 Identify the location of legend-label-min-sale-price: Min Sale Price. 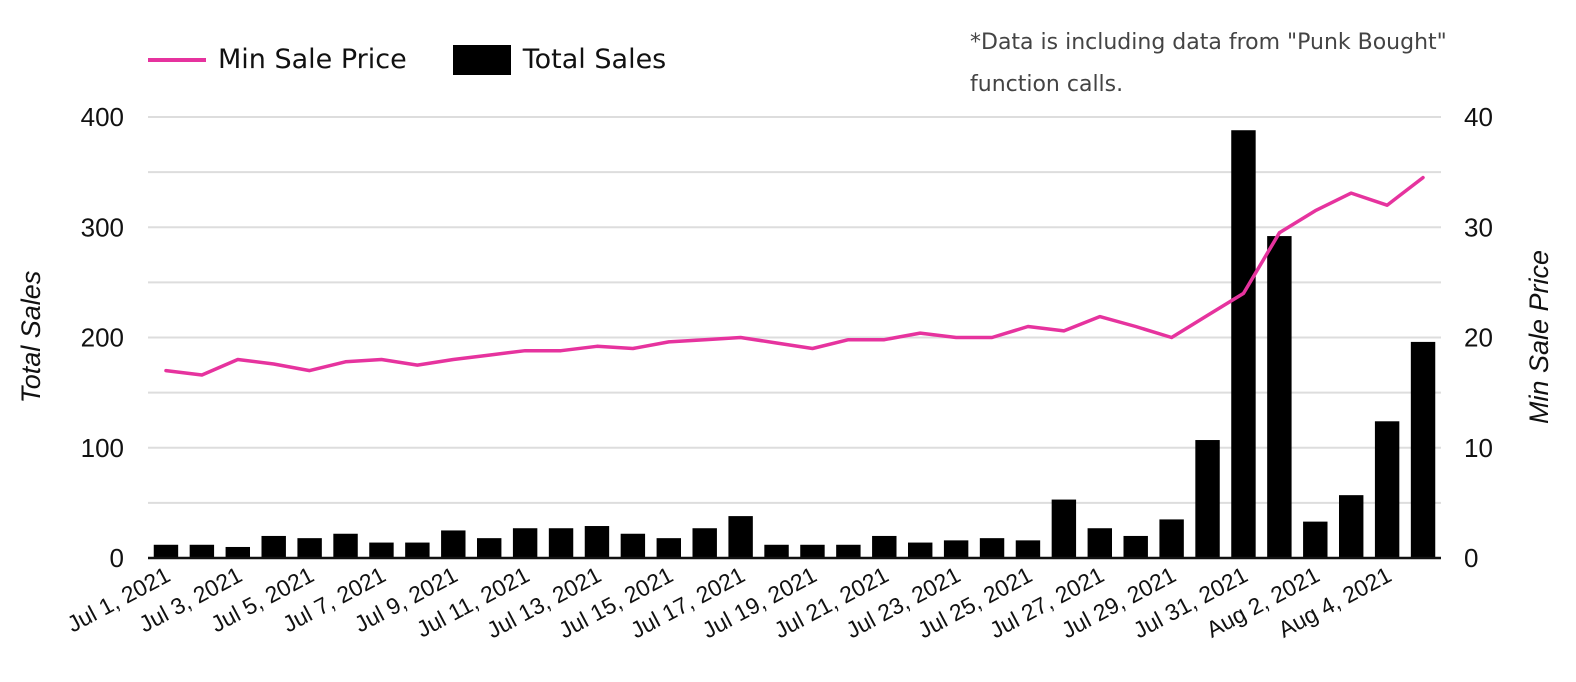
(312, 59).